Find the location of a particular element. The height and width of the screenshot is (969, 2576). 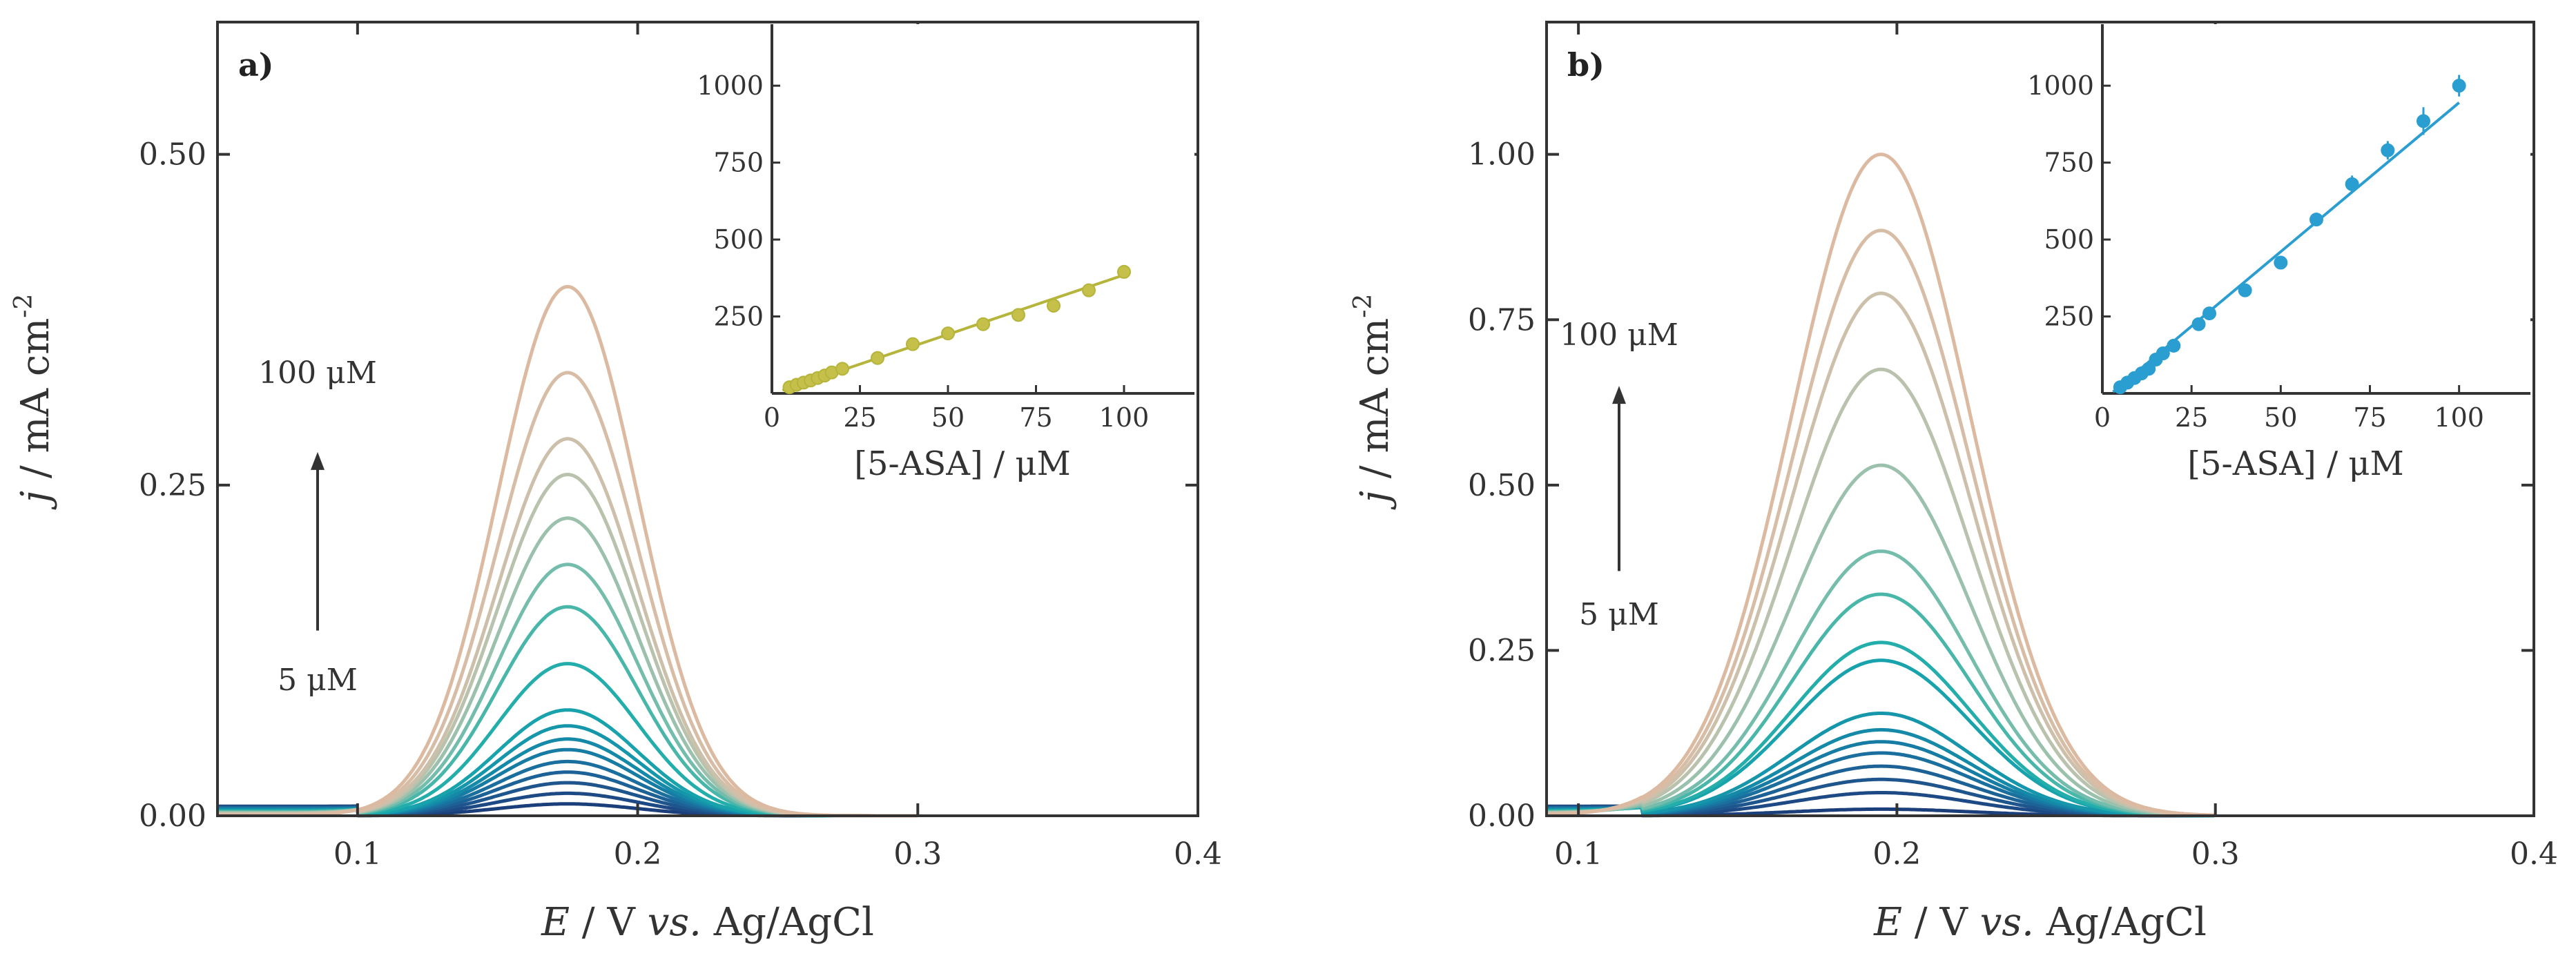

panel-label: a) is located at coordinates (256, 65).